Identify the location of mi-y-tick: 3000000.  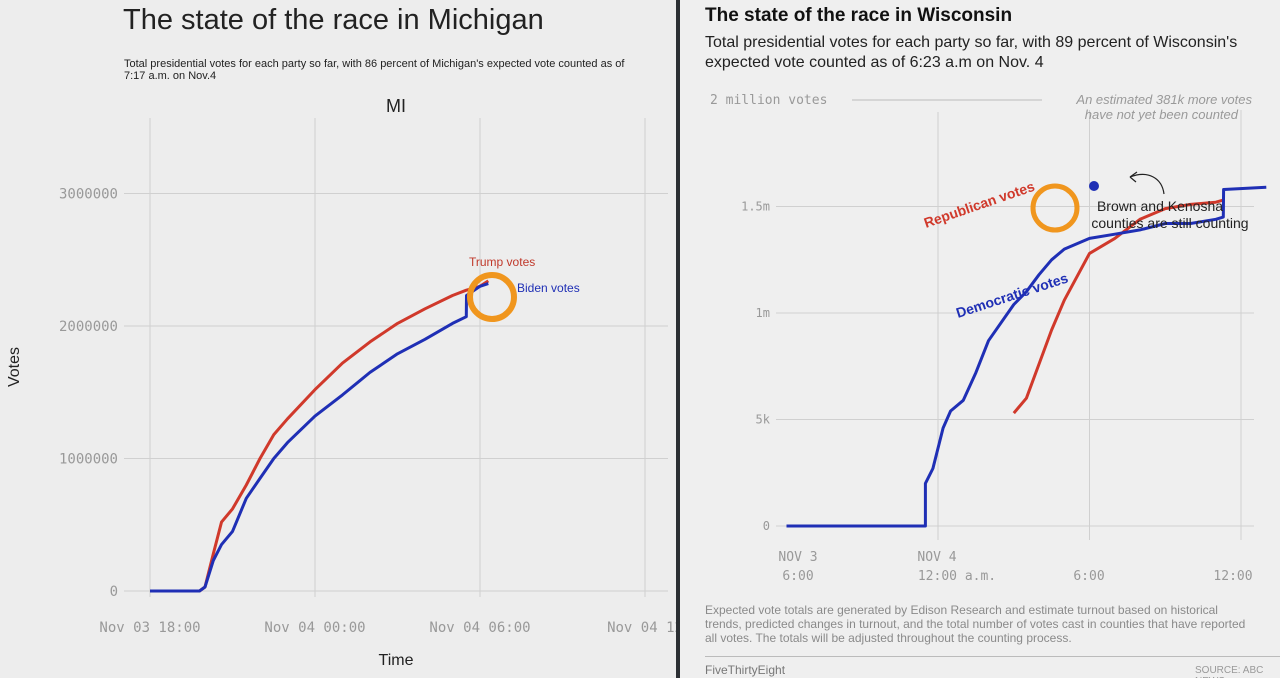
(88, 195).